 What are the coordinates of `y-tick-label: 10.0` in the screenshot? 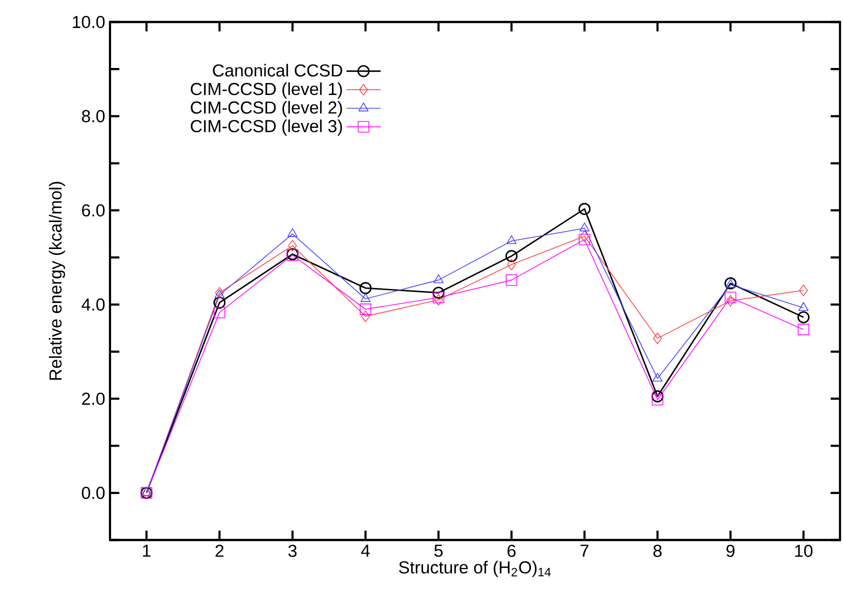 It's located at (88, 22).